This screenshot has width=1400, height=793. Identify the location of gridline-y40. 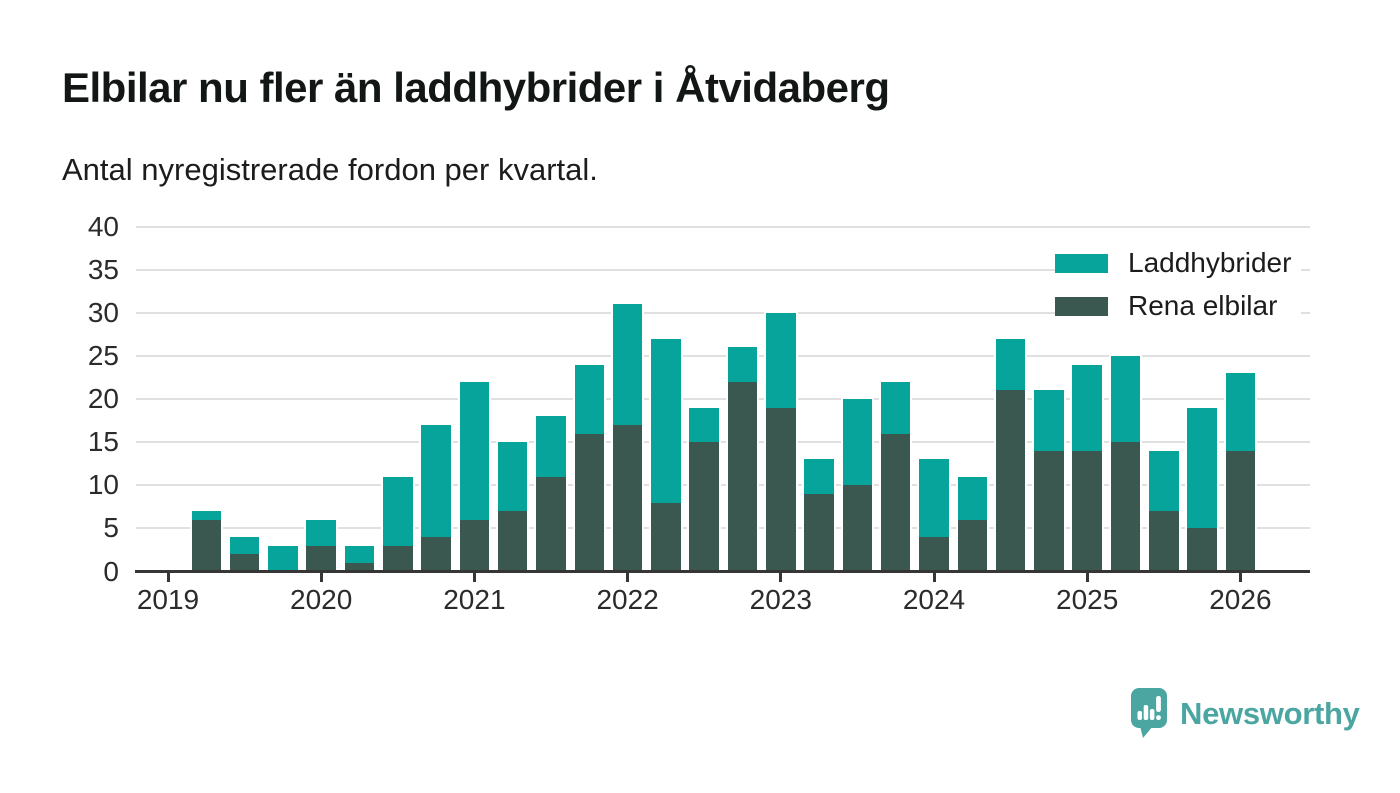
(723, 226).